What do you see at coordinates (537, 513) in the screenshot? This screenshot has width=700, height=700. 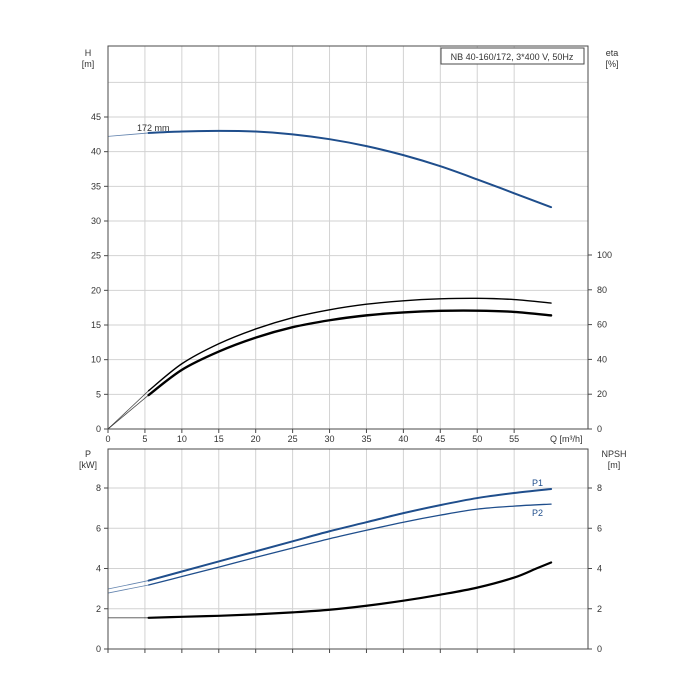 I see `p2-series-label: P2` at bounding box center [537, 513].